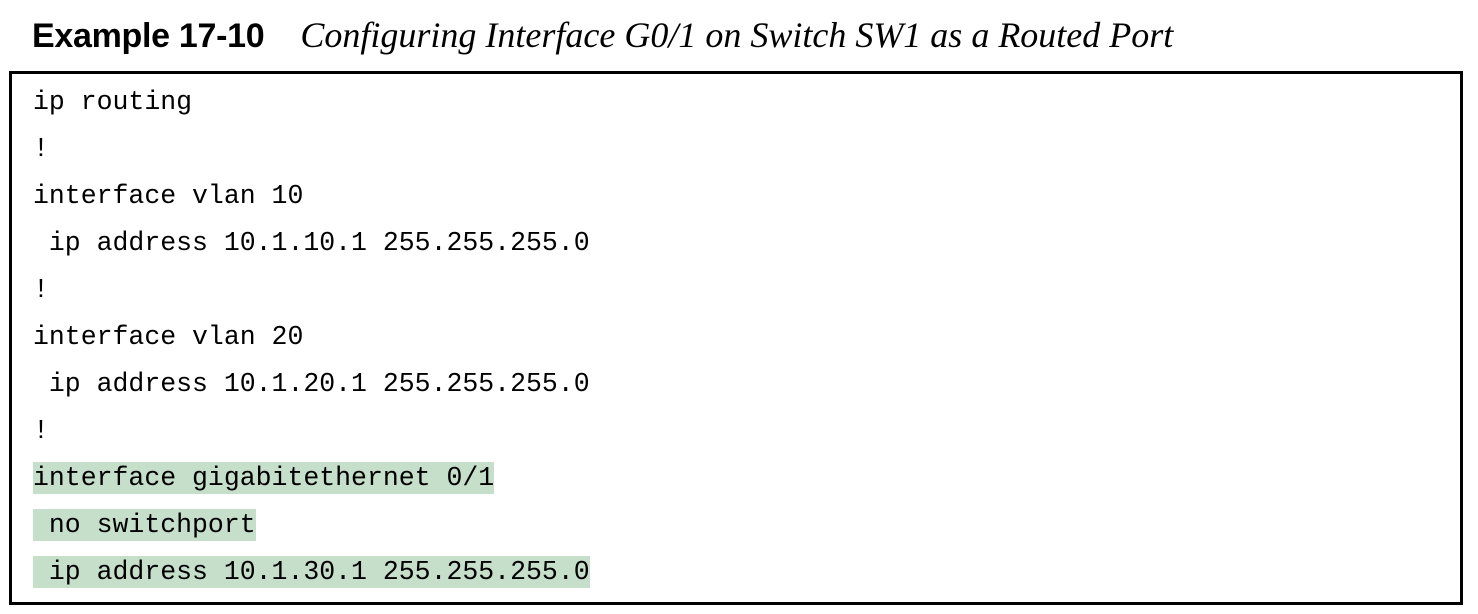  Describe the element at coordinates (113, 102) in the screenshot. I see `code-line: ip routing` at that location.